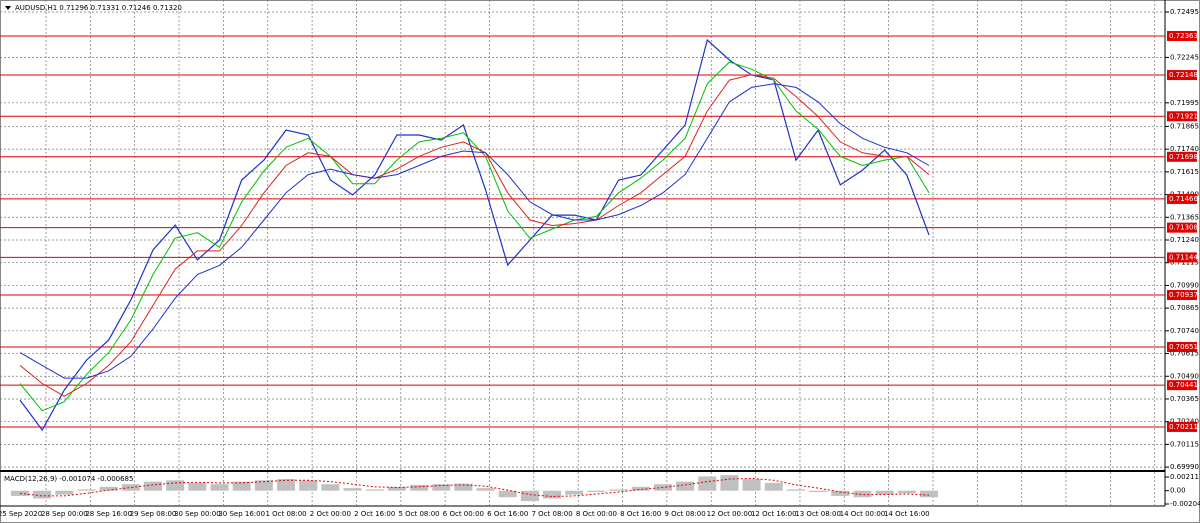 The image size is (1200, 523). What do you see at coordinates (1184, 308) in the screenshot?
I see `y-tick-label: 0.70865` at bounding box center [1184, 308].